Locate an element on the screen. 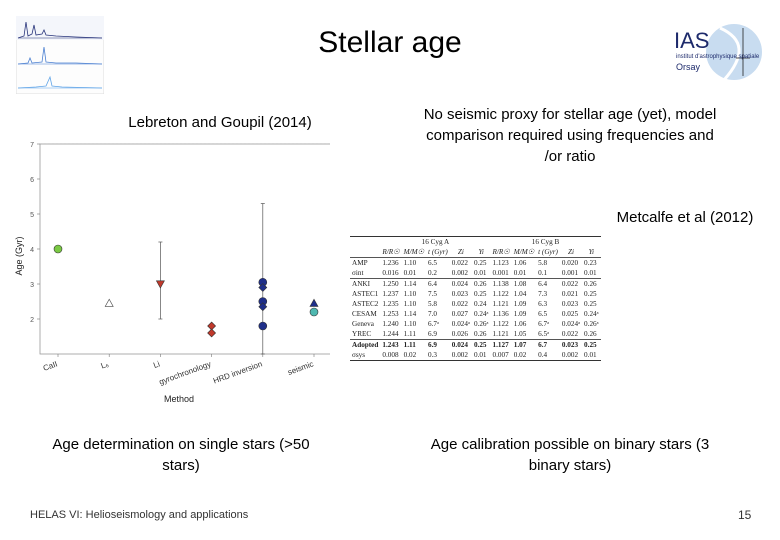  table-cell: 6.7 is located at coordinates (548, 344).